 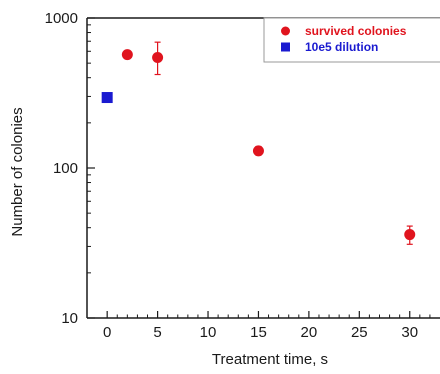 I want to click on y-tick-label: 10, so click(x=69, y=318).